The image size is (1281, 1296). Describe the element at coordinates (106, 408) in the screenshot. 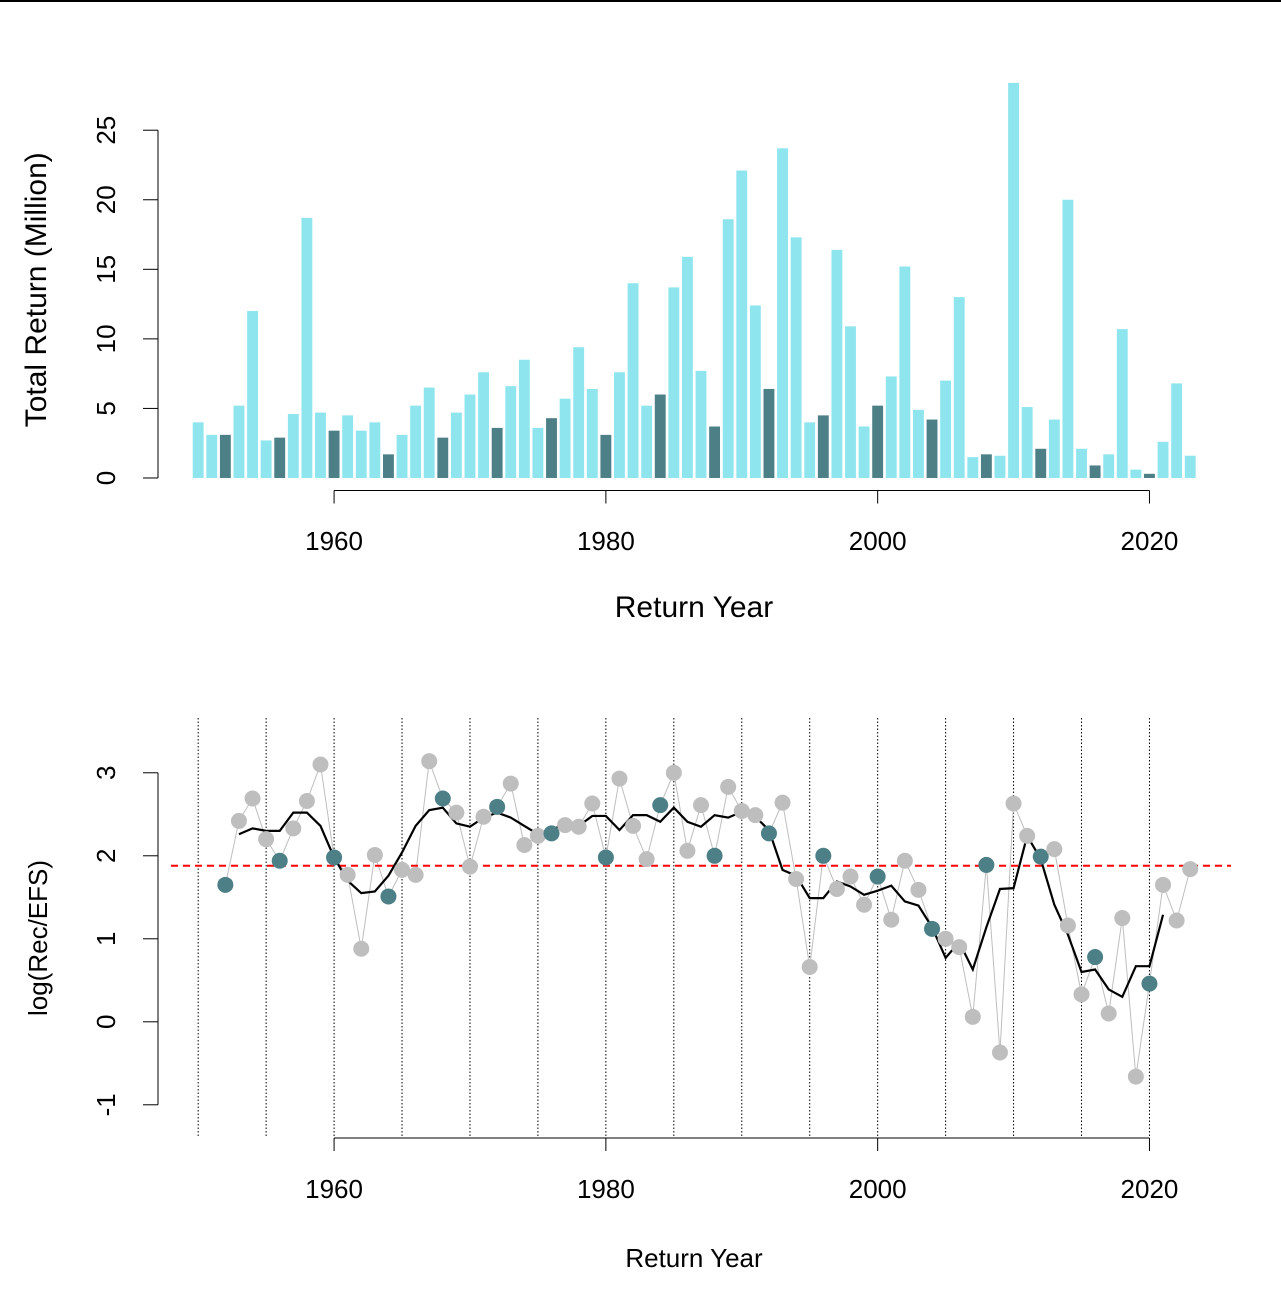

I see `y-tick-label: 5` at that location.